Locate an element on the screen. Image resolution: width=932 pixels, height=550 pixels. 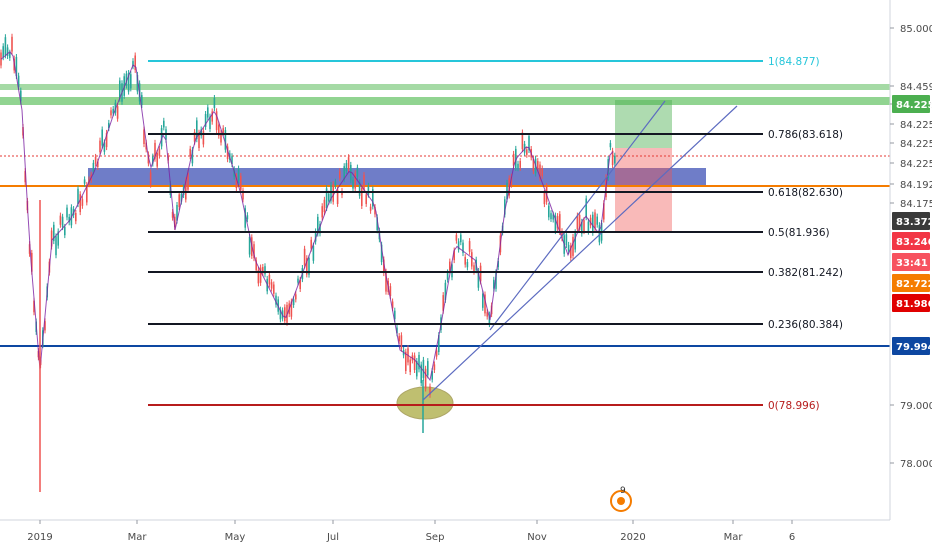
price-badge-label: 33:41 is located at coordinates (912, 263).